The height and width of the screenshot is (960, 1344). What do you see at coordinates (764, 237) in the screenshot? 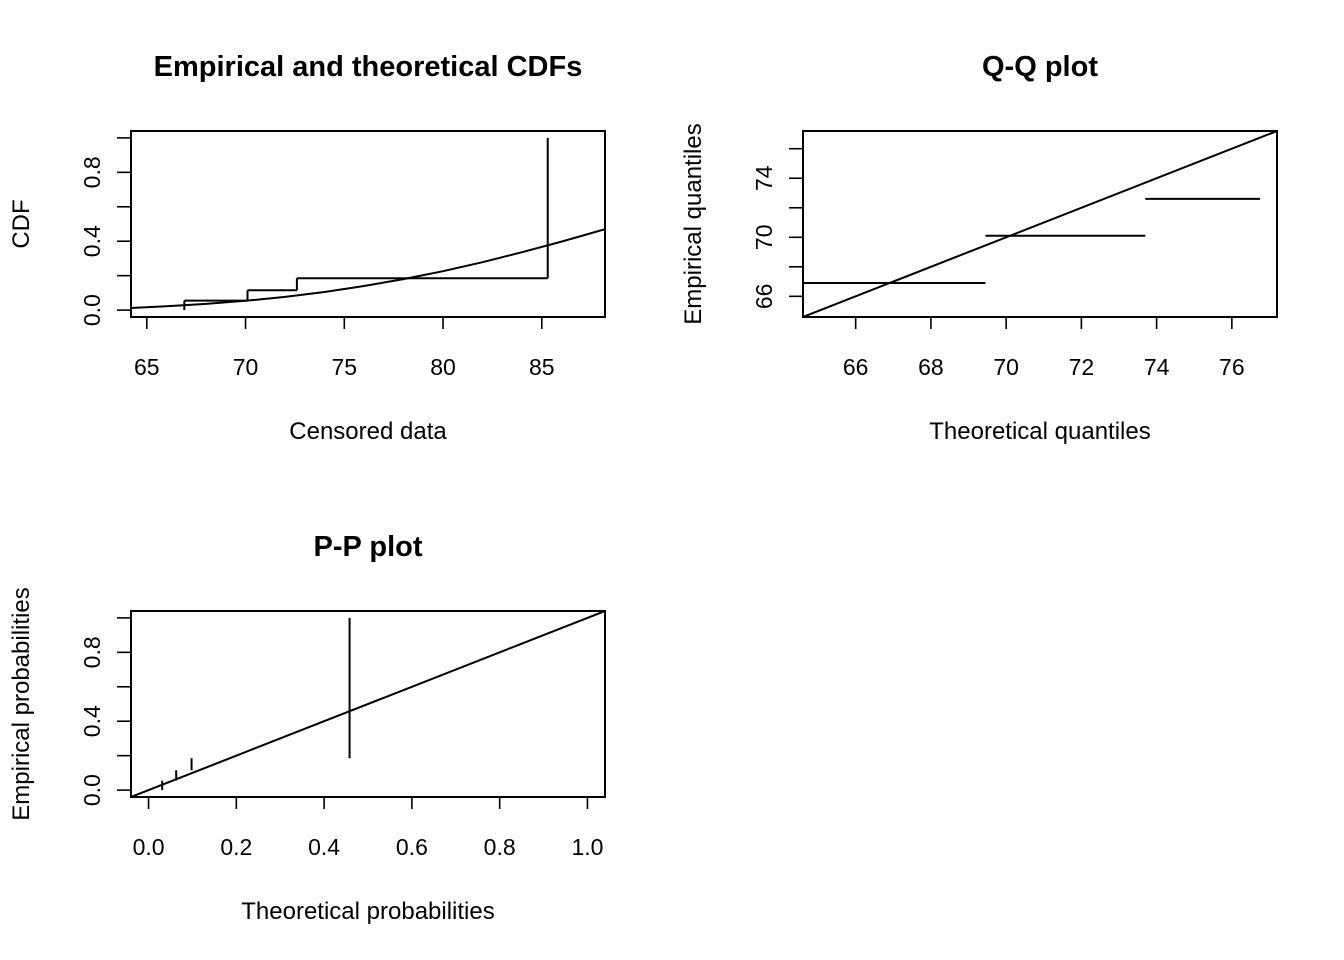
I see `qq-y-tick-label: 70` at bounding box center [764, 237].